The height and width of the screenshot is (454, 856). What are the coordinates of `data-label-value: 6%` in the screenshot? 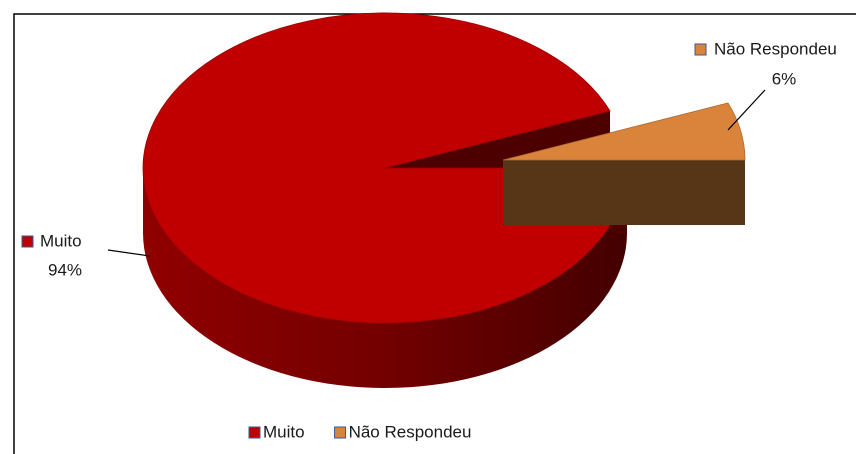 It's located at (784, 78).